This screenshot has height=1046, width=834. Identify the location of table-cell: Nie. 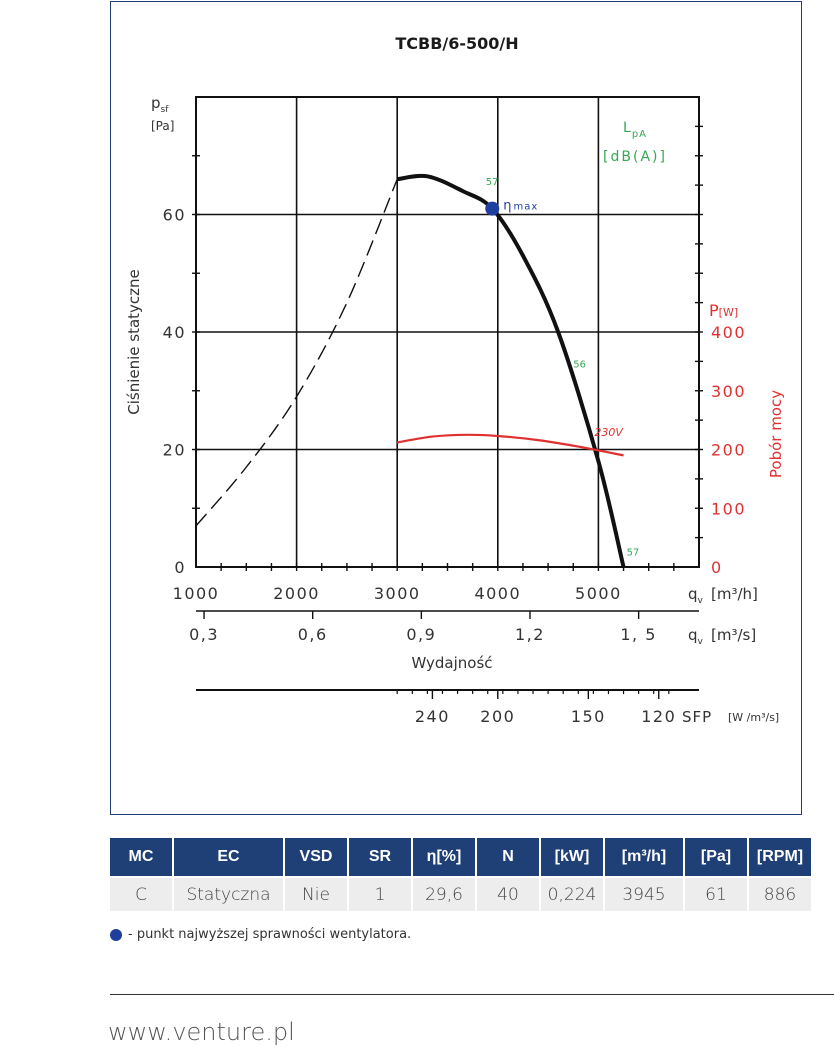
(316, 893).